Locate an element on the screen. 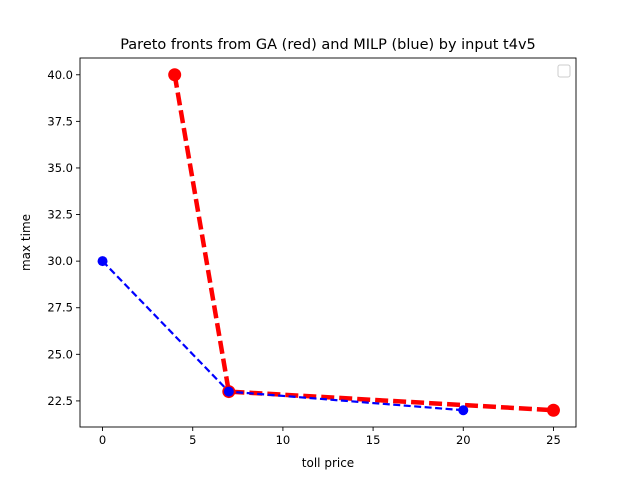  y-tick-label: 32.5 is located at coordinates (60, 215).